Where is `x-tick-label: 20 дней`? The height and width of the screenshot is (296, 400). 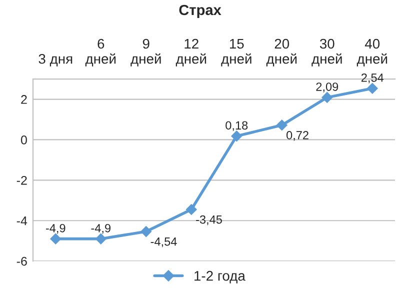
x-tick-label: 20 дней is located at coordinates (281, 52).